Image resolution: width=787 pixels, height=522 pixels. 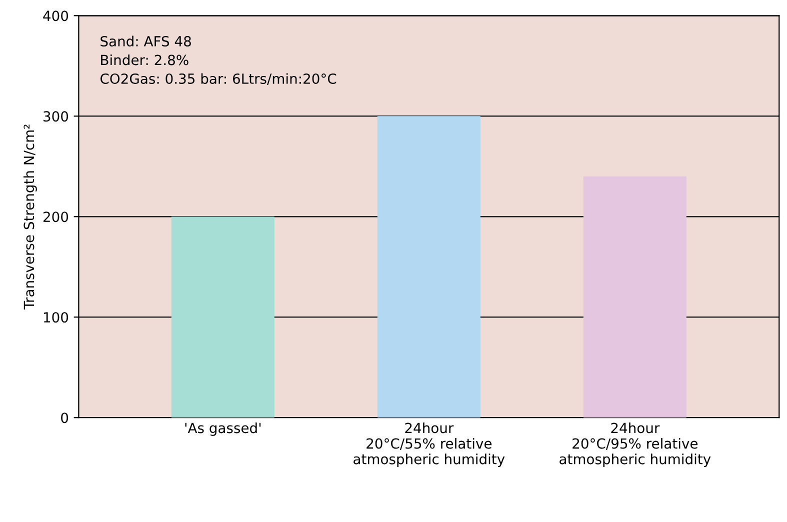 I want to click on x-tick-label: 24hour 20°C/55% relative atmospheric humidity, so click(x=429, y=445).